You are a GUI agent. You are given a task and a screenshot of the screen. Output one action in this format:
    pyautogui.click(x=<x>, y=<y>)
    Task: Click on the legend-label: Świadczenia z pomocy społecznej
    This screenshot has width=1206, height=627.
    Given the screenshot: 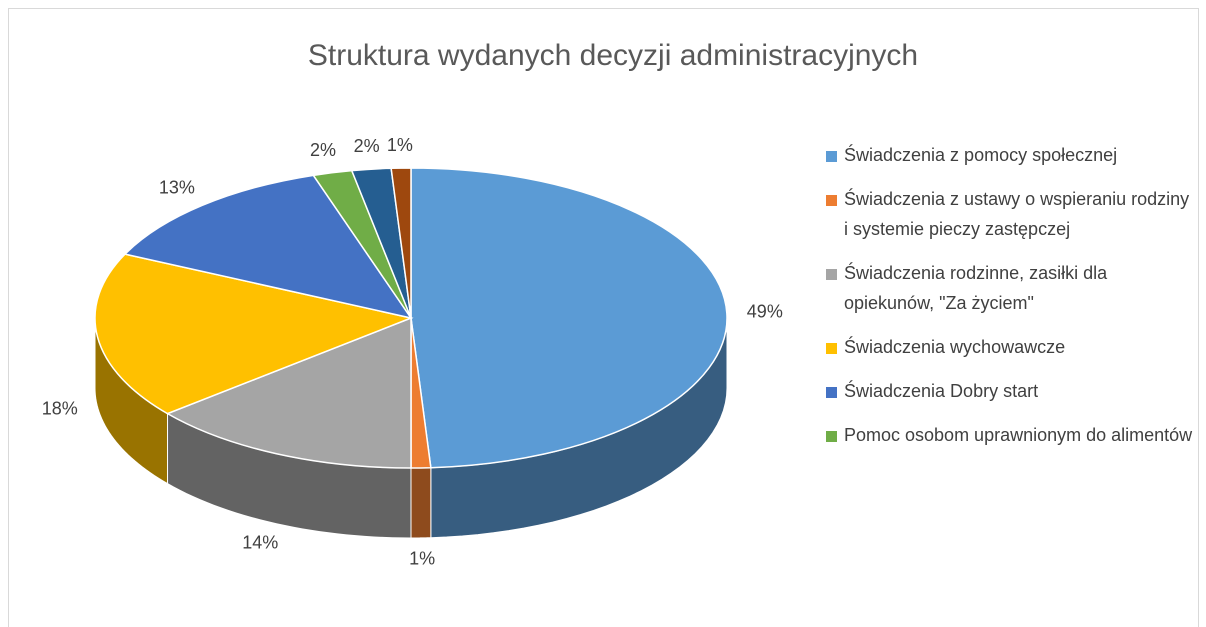 What is the action you would take?
    pyautogui.click(x=981, y=155)
    